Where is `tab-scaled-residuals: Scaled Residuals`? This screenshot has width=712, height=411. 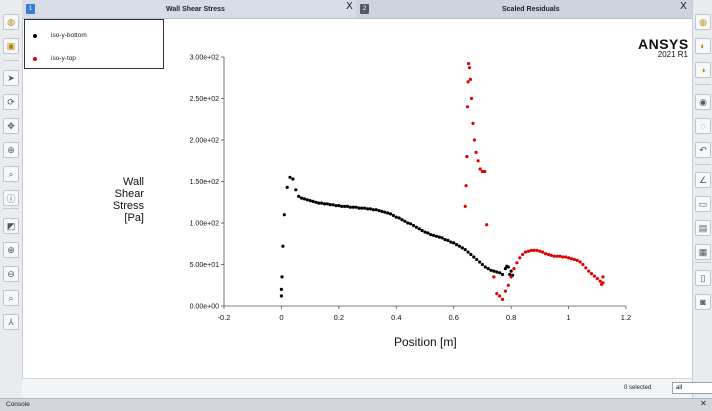
tab-scaled-residuals: Scaled Residuals is located at coordinates (531, 9).